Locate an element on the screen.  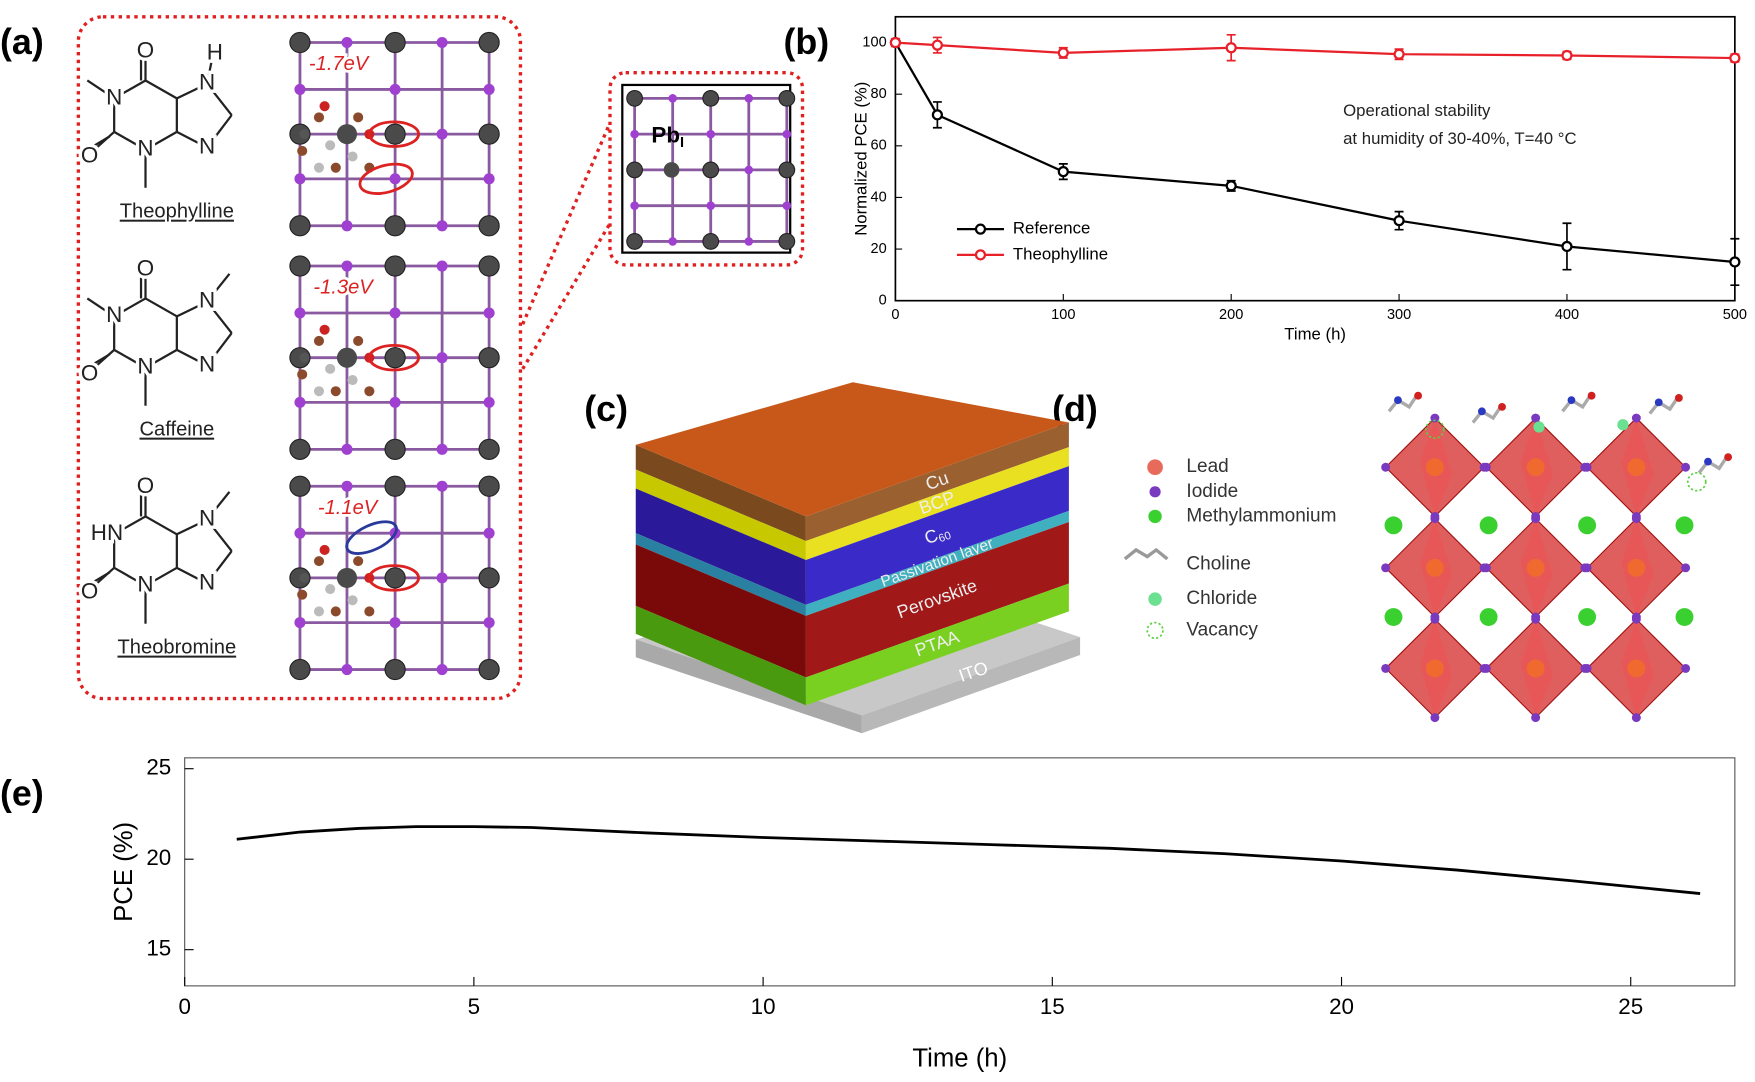
chloride-atom is located at coordinates (1623, 425).